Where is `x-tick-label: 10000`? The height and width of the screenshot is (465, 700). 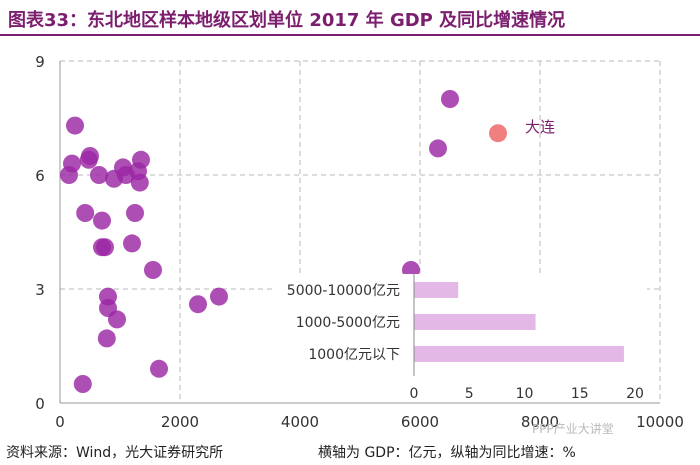 x-tick-label: 10000 is located at coordinates (660, 422).